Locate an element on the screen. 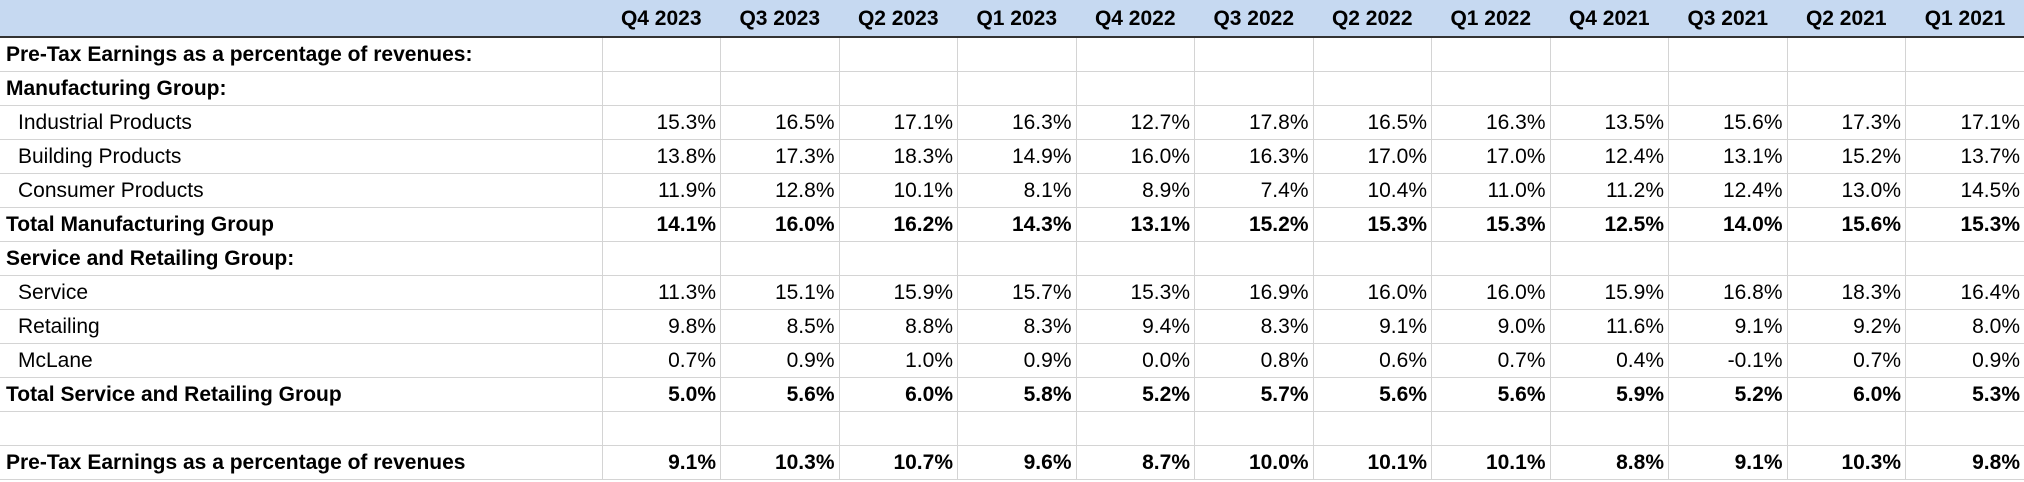 Image resolution: width=2024 pixels, height=482 pixels. cell: 12.7% is located at coordinates (1135, 122).